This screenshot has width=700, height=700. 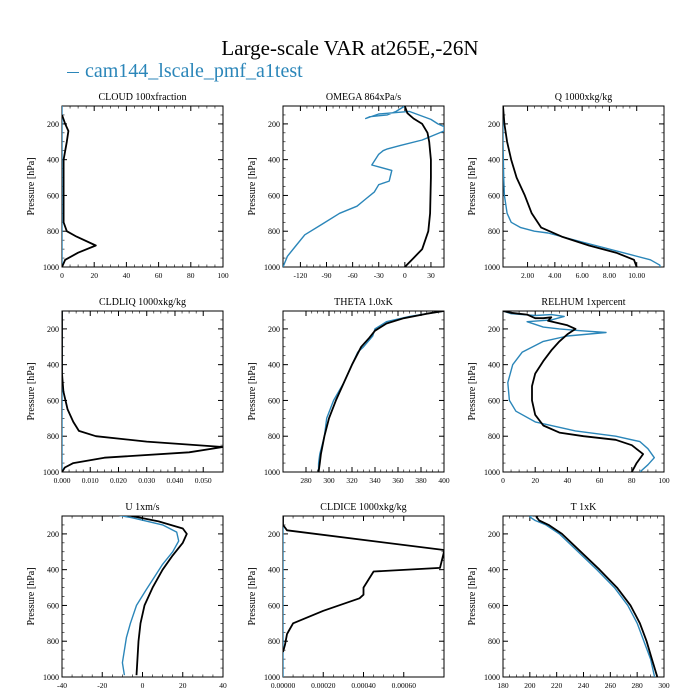 What do you see at coordinates (175, 480) in the screenshot?
I see `x-tick-label: 0.040` at bounding box center [175, 480].